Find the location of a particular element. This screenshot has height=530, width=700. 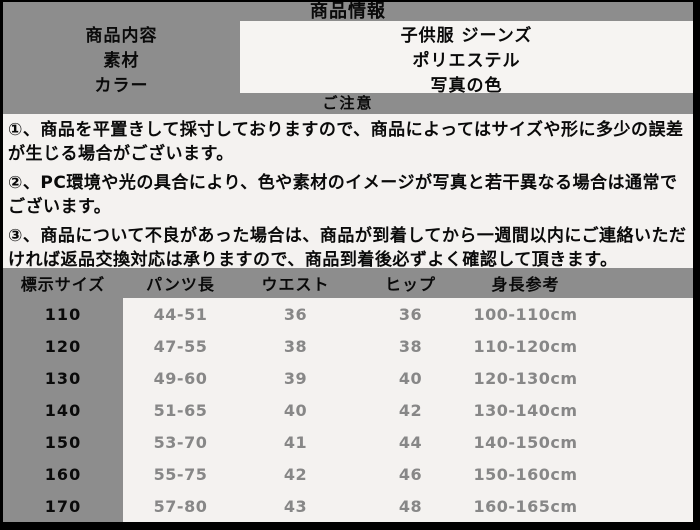

pants-length-cell: 49-60 is located at coordinates (180, 378).